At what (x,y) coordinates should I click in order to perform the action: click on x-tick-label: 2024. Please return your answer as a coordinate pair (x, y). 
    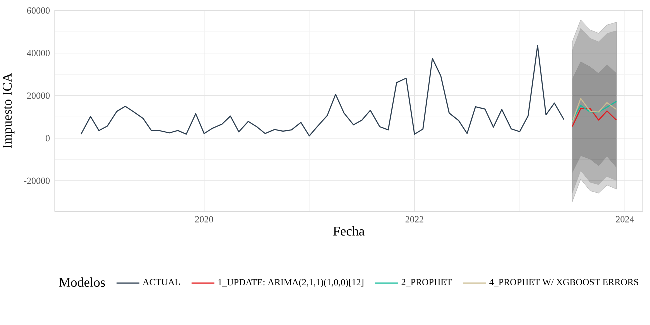
    Looking at the image, I should click on (625, 219).